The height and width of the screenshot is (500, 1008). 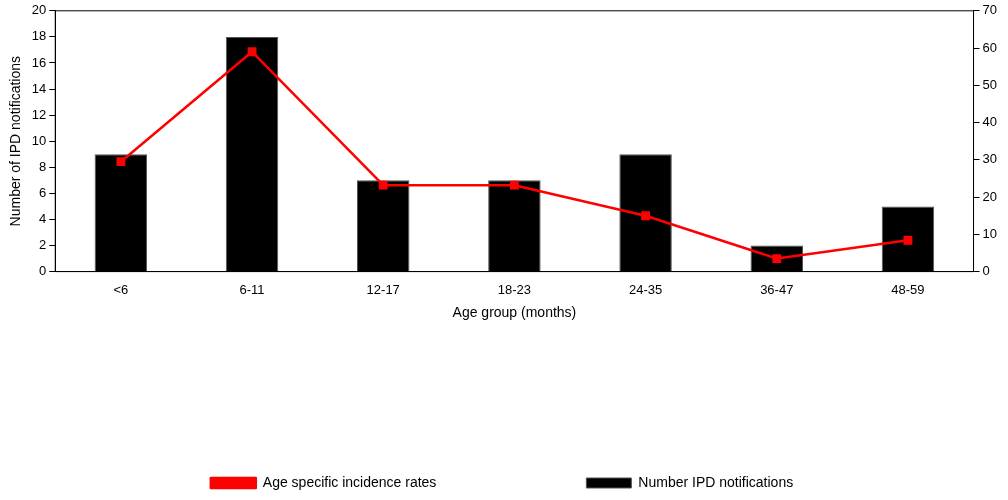 What do you see at coordinates (39, 62) in the screenshot?
I see `y-tick-label: 16` at bounding box center [39, 62].